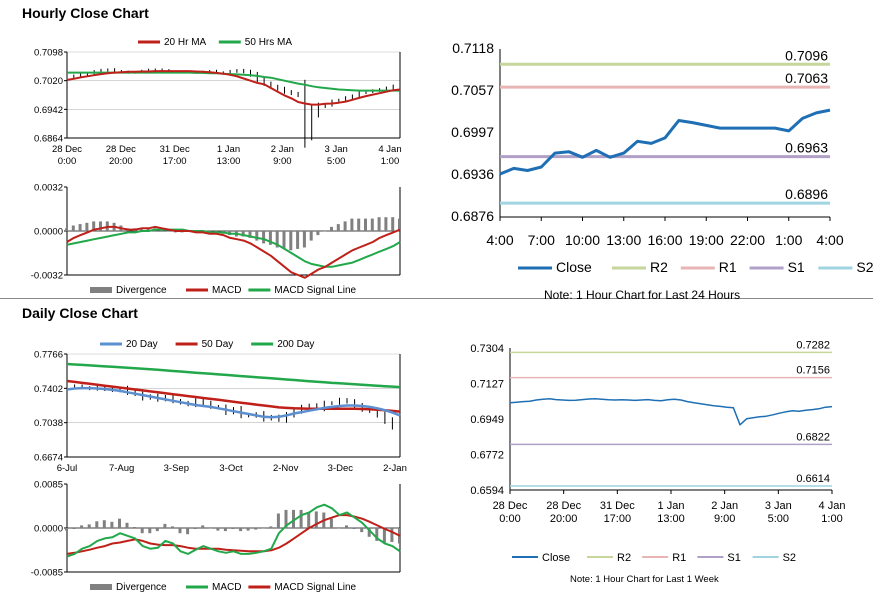 The image size is (873, 601). Describe the element at coordinates (80, 313) in the screenshot. I see `daily-section-title: Daily Close Chart` at that location.